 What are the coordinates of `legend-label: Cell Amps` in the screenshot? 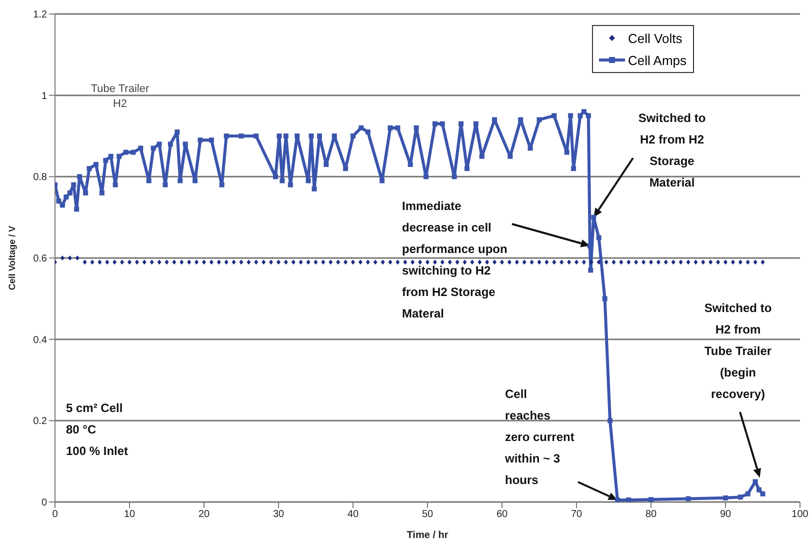 It's located at (657, 60).